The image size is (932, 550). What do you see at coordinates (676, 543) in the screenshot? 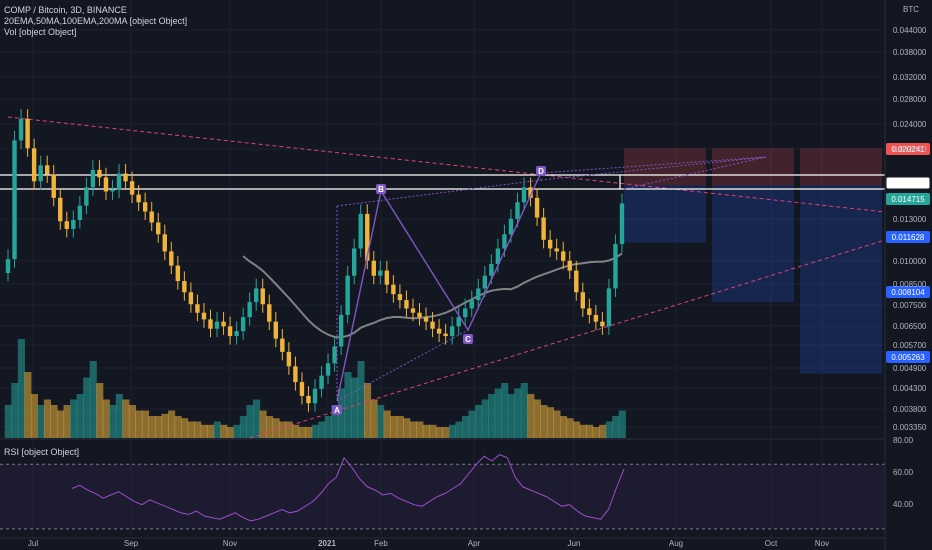
I see `x-tick-label: Aug` at bounding box center [676, 543].